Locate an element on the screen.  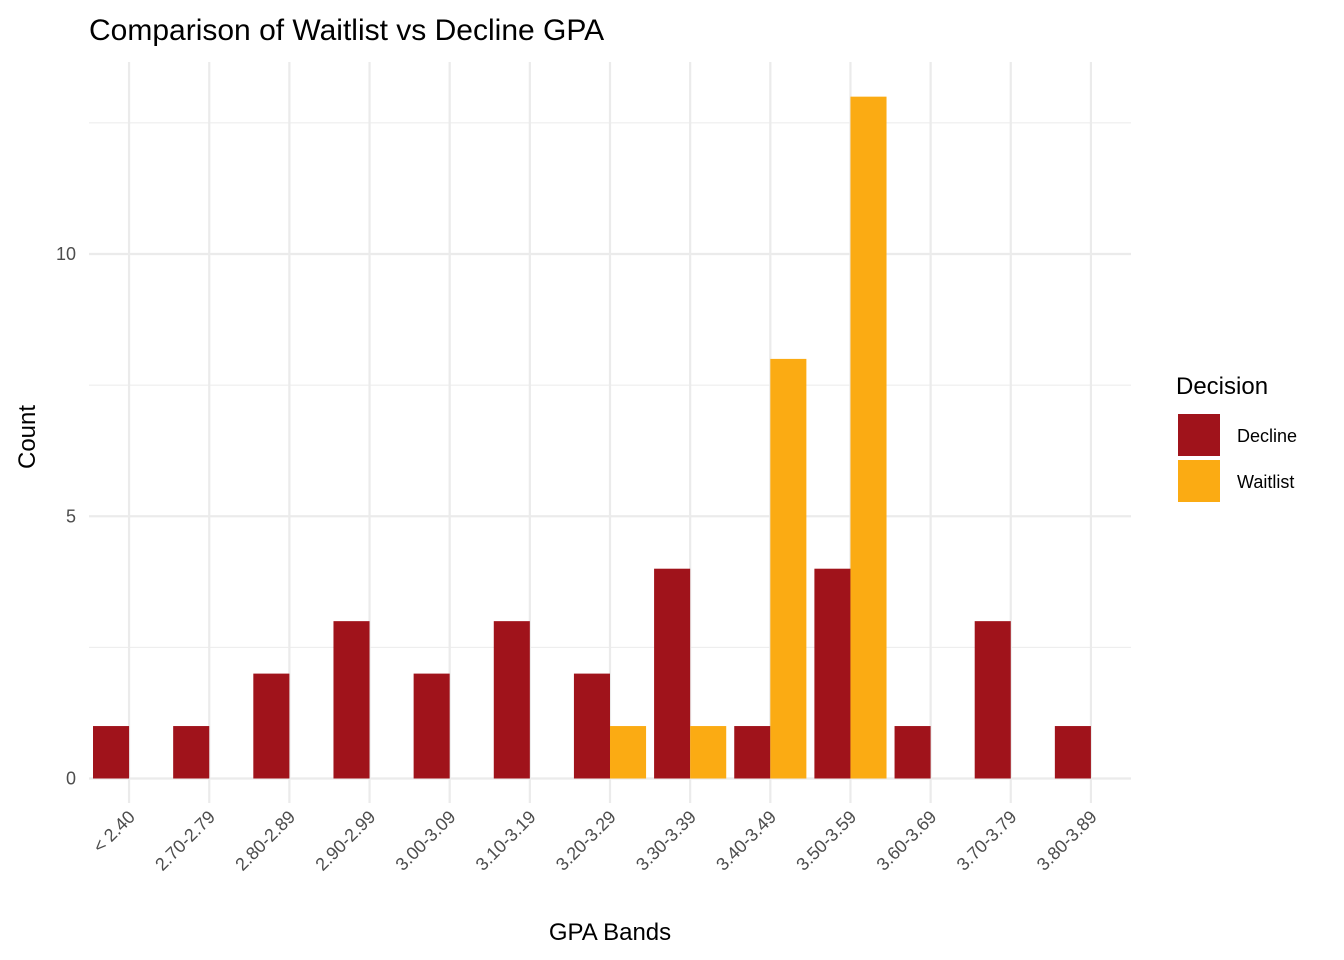
y-axis-ticks: 0 5 10 is located at coordinates (66, 516).